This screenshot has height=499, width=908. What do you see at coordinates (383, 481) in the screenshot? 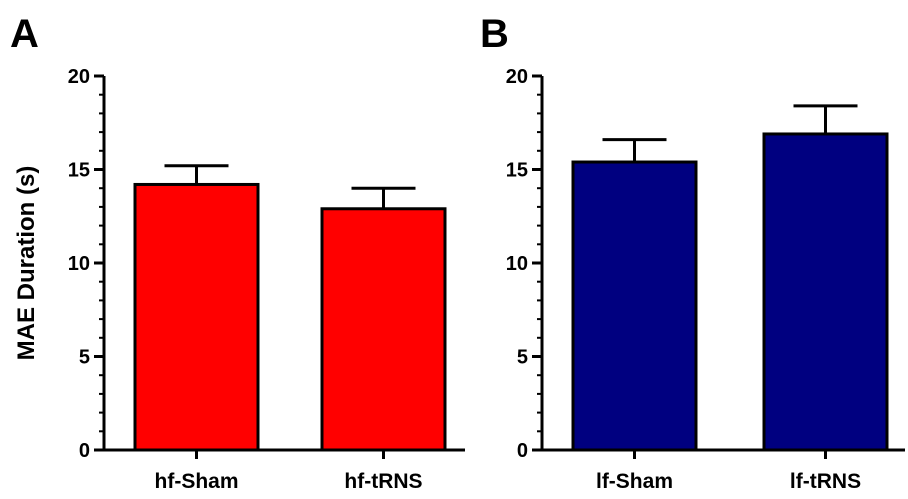
I see `x-tick-label: hf-tRNS` at bounding box center [383, 481].